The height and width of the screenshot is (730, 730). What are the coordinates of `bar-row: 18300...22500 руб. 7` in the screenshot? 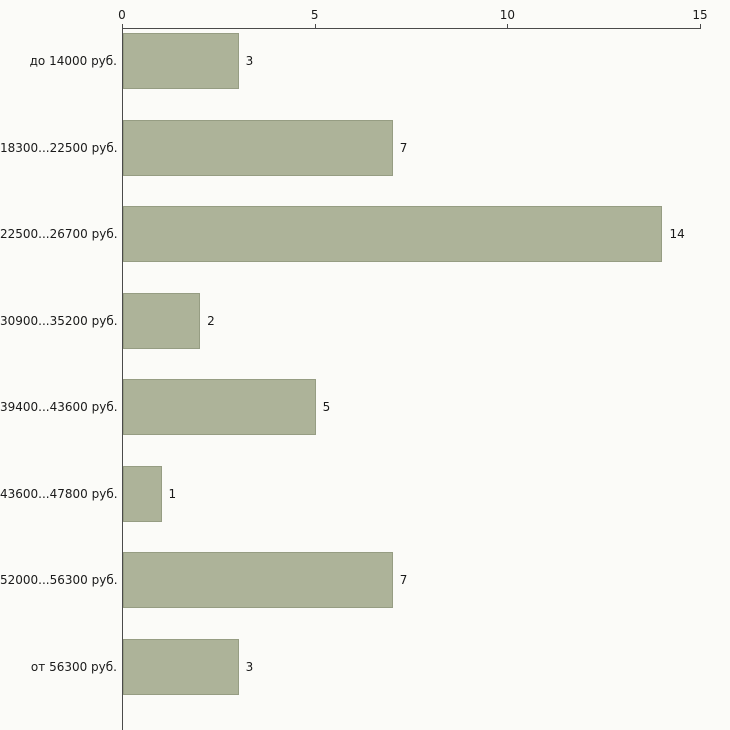 It's located at (365, 158).